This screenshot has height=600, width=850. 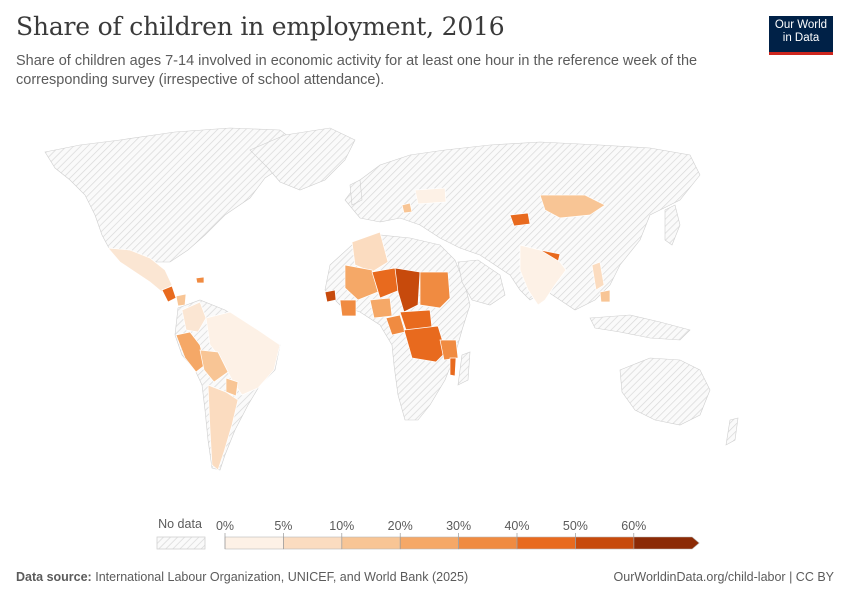 I want to click on country-haiti, so click(x=200, y=280).